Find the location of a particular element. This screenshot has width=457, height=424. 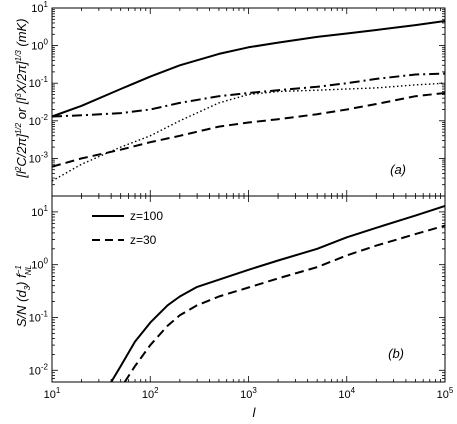

panel-b-x-tick-label: 10⁴ is located at coordinates (346, 393).